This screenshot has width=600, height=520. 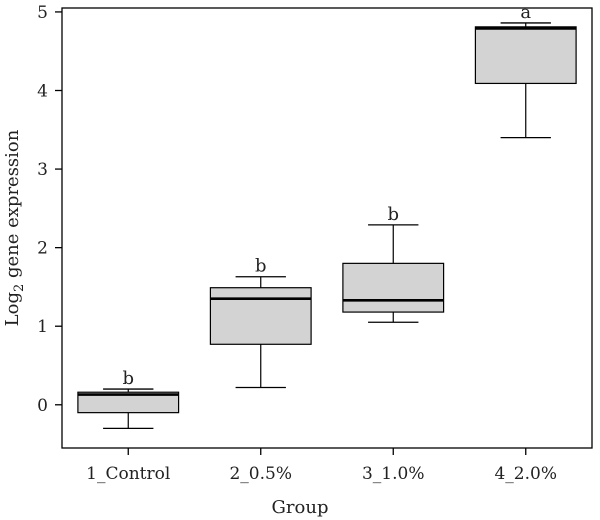 What do you see at coordinates (42, 327) in the screenshot?
I see `y-tick-label: 1` at bounding box center [42, 327].